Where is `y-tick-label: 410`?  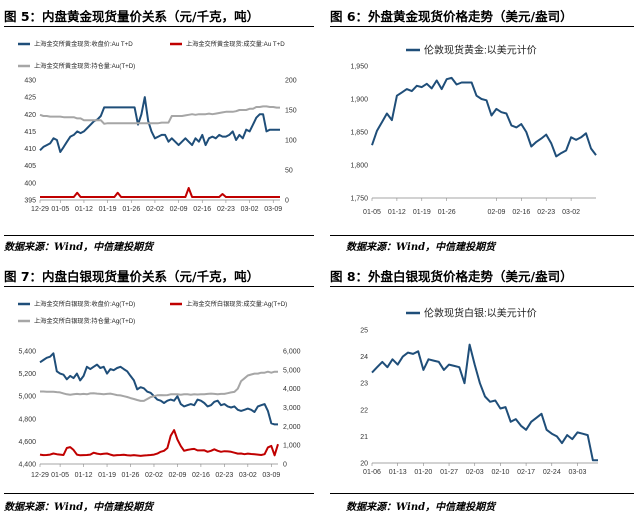
y-tick-label: 410 is located at coordinates (30, 149).